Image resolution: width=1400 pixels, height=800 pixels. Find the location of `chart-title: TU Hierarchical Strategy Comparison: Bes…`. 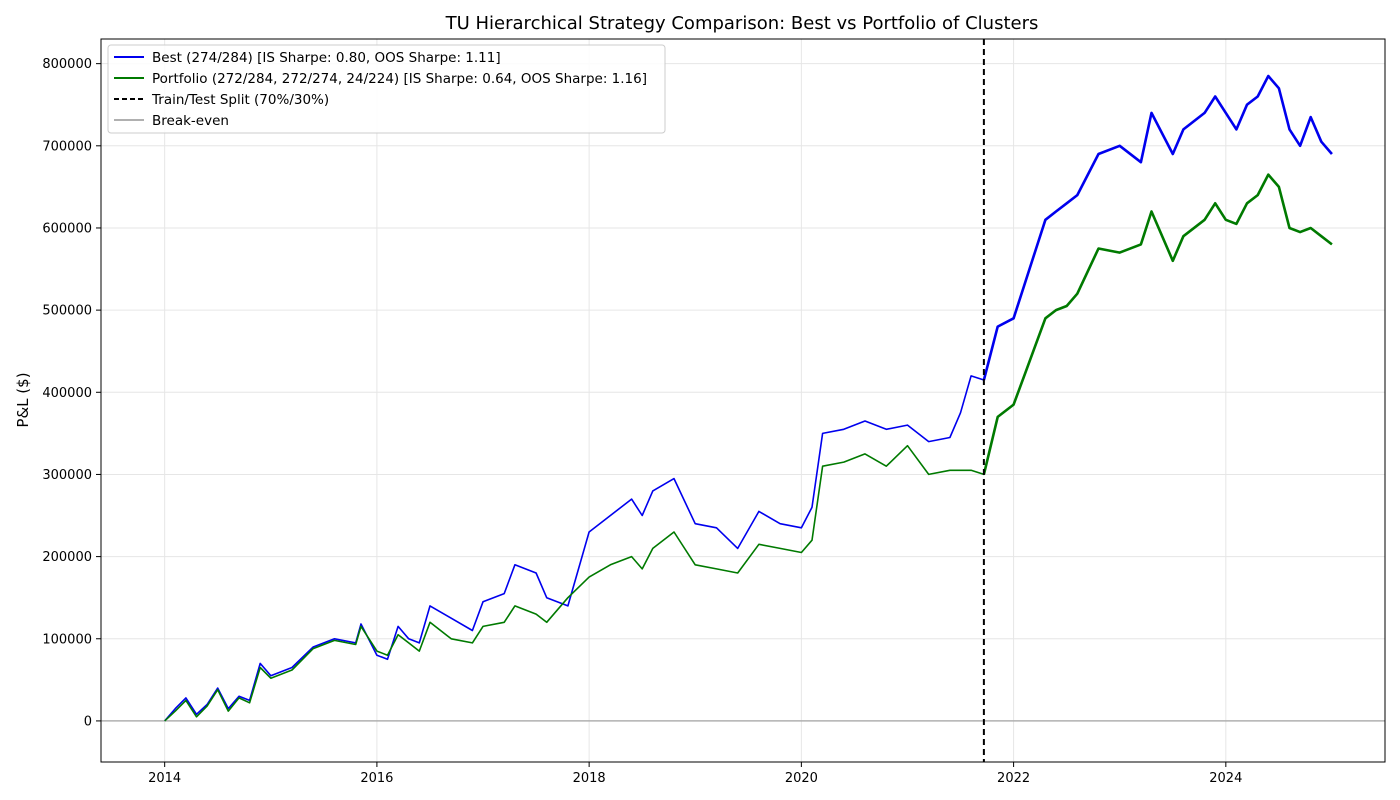

chart-title: TU Hierarchical Strategy Comparison: Bes… is located at coordinates (742, 23).